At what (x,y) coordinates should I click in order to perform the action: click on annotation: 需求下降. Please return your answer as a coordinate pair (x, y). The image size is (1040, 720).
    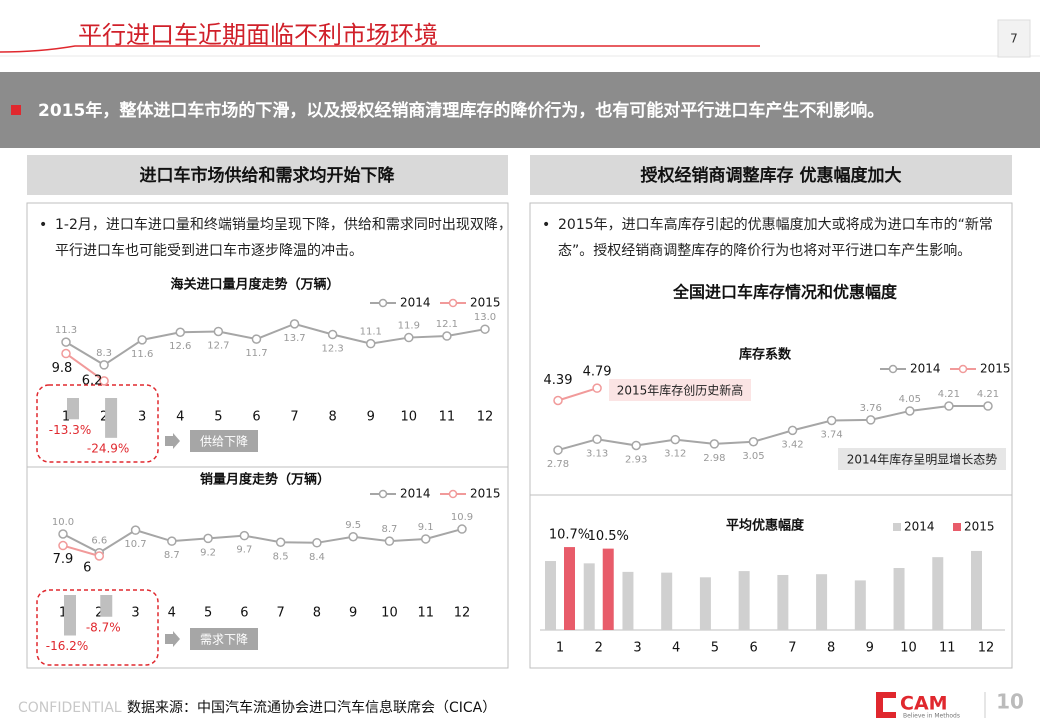
    Looking at the image, I should click on (224, 640).